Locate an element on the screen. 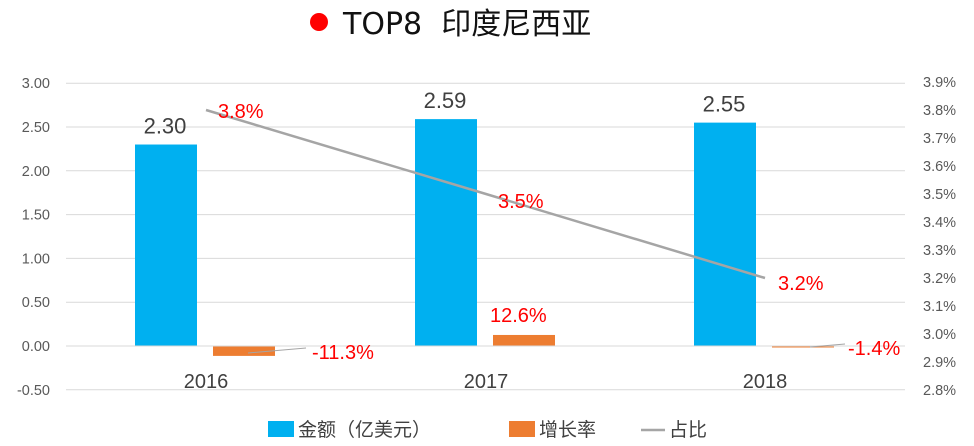  legend-label-growth: 增长率 is located at coordinates (567, 430).